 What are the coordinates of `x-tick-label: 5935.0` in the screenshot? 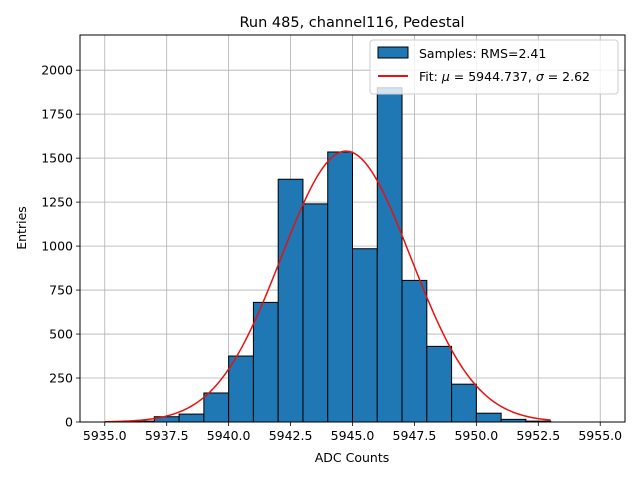 It's located at (105, 435).